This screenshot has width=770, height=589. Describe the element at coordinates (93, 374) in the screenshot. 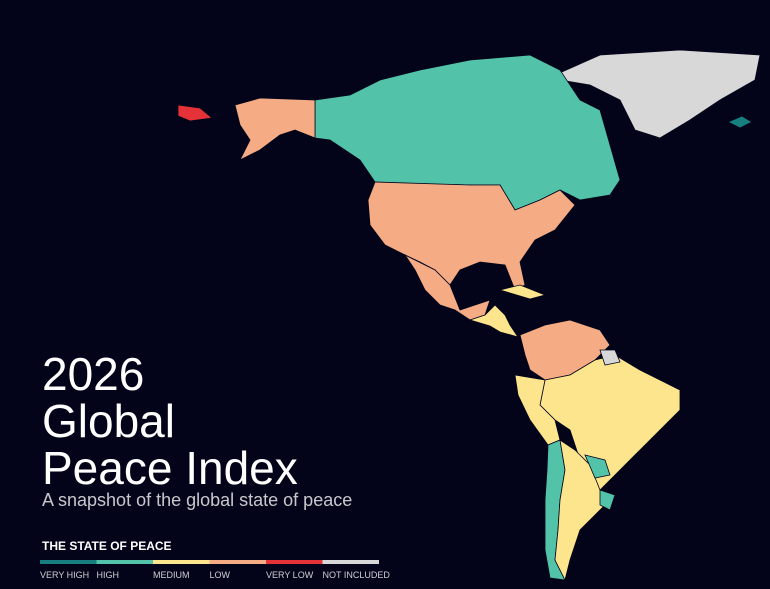

I see `title-line: 2026` at that location.